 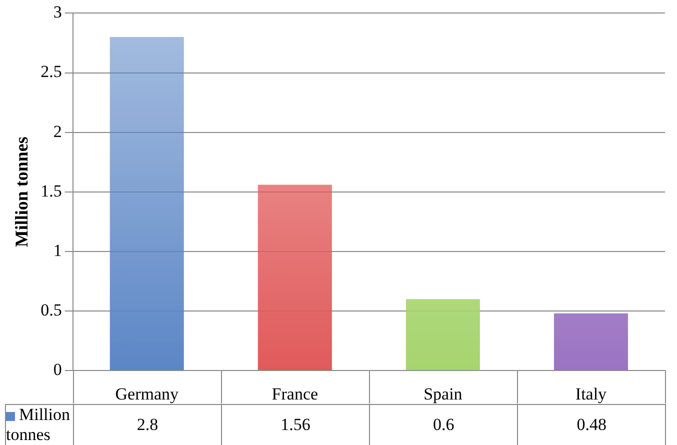 I want to click on y-tick-label: 3, so click(x=57, y=12).